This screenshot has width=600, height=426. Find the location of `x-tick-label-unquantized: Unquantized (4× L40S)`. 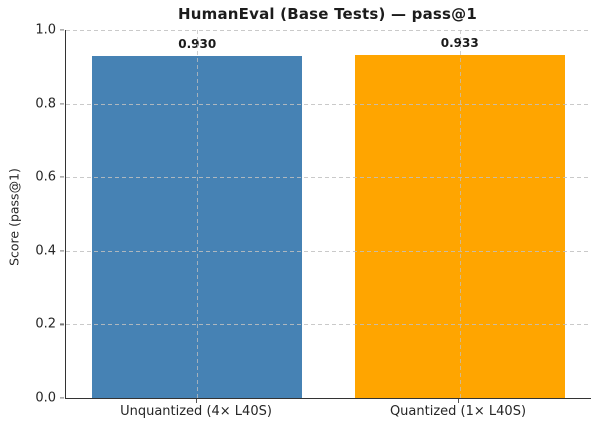

x-tick-label-unquantized: Unquantized (4× L40S) is located at coordinates (196, 411).